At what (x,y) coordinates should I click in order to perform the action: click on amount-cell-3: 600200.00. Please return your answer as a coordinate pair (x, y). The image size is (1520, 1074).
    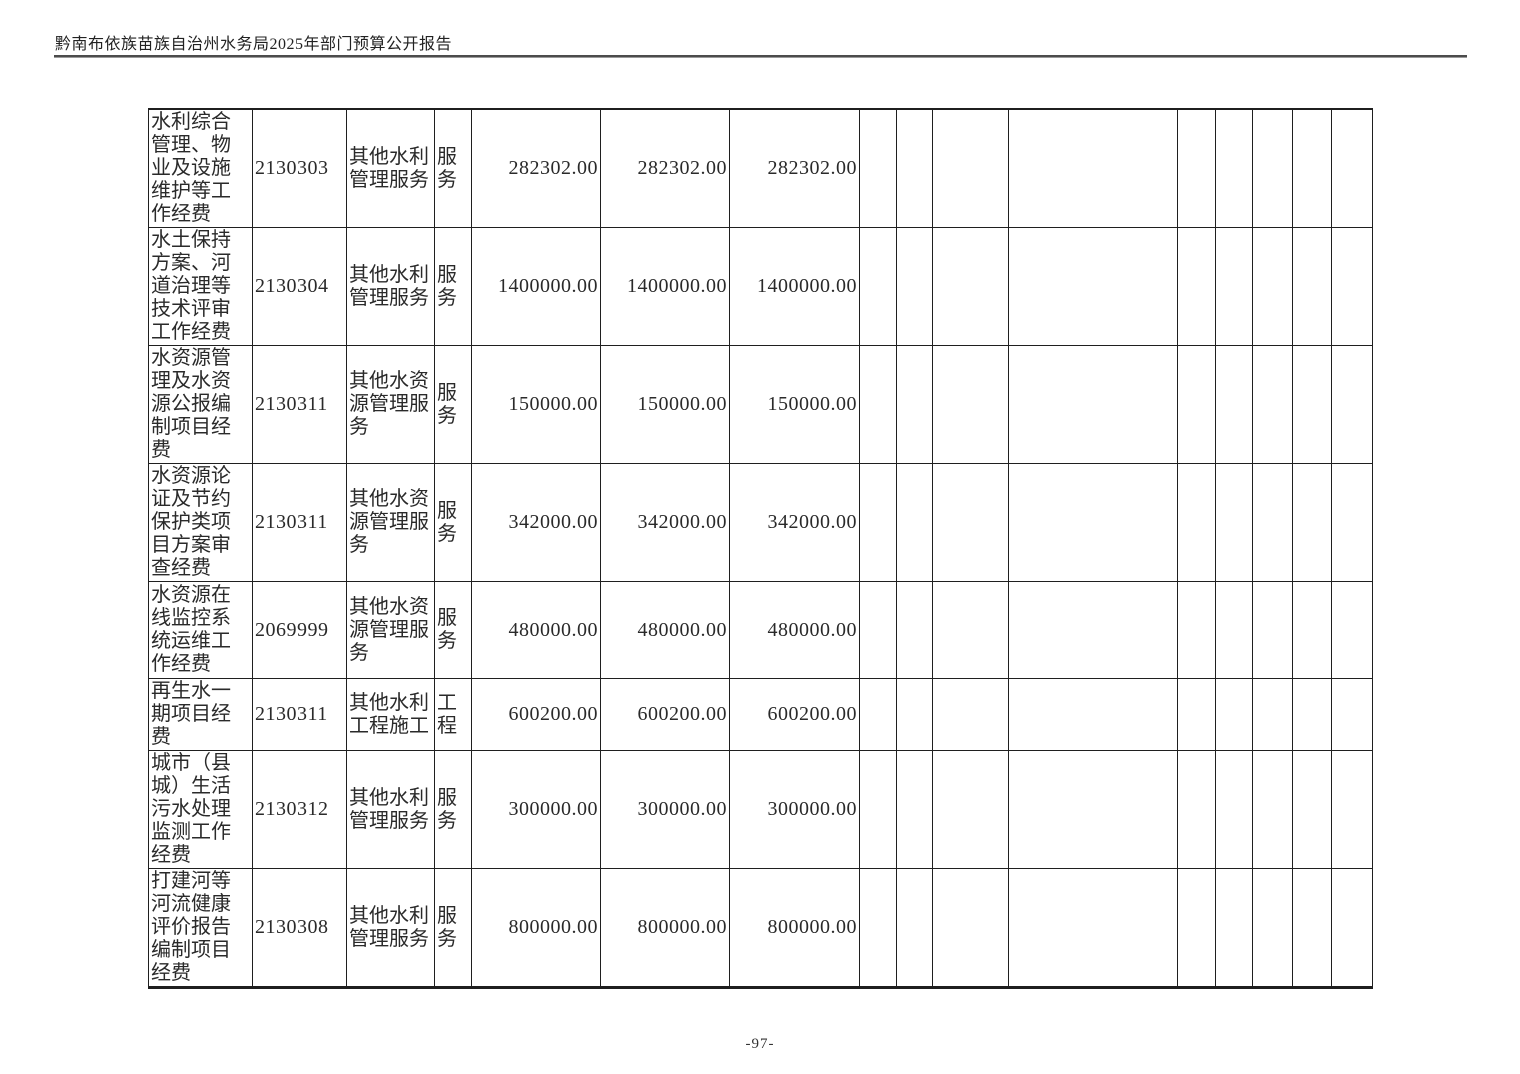
    Looking at the image, I should click on (794, 714).